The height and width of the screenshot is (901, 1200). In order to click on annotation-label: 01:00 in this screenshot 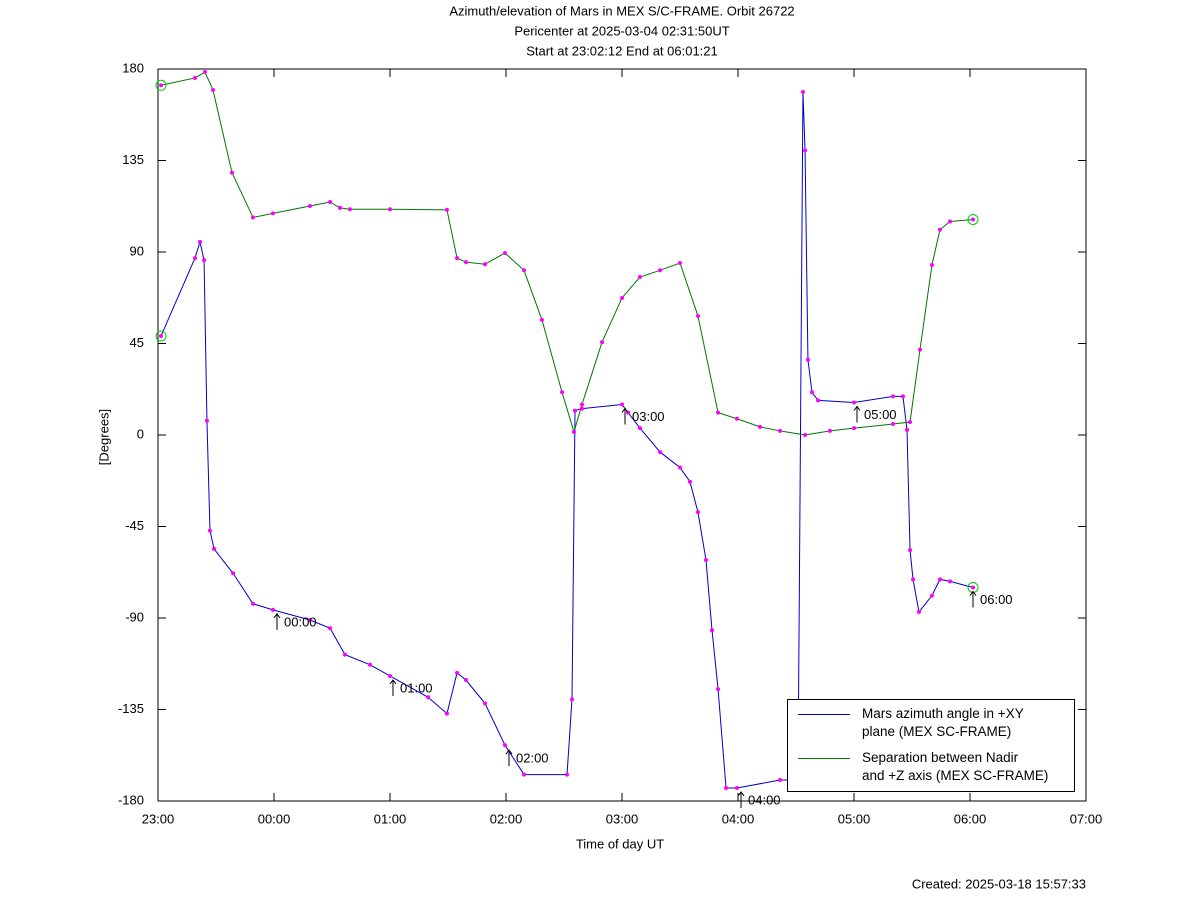, I will do `click(416, 687)`.